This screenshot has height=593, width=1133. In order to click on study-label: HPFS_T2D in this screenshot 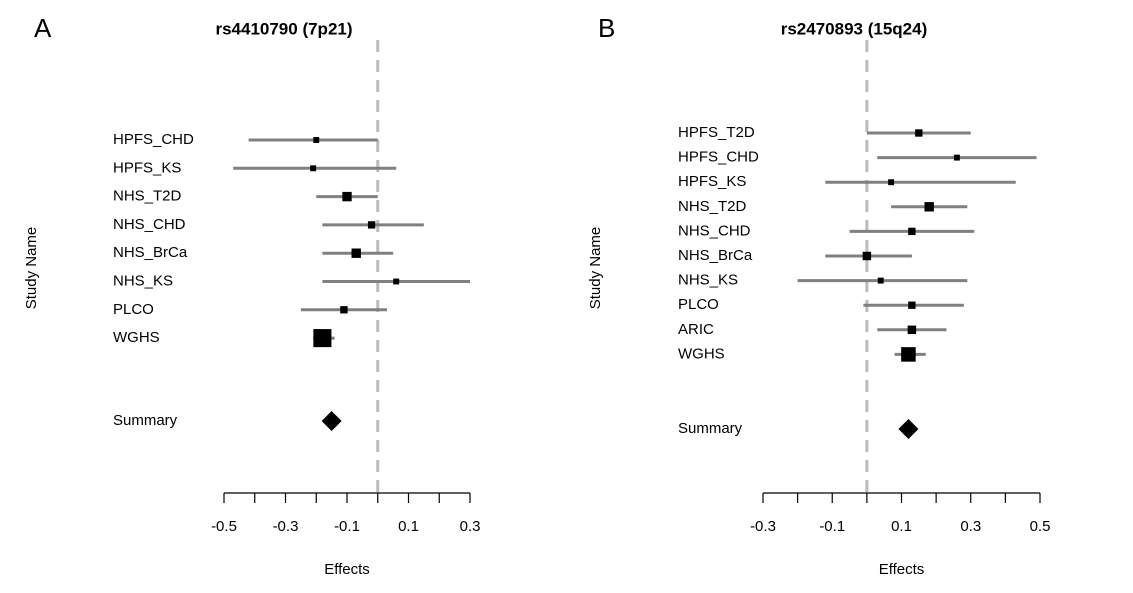, I will do `click(716, 132)`.